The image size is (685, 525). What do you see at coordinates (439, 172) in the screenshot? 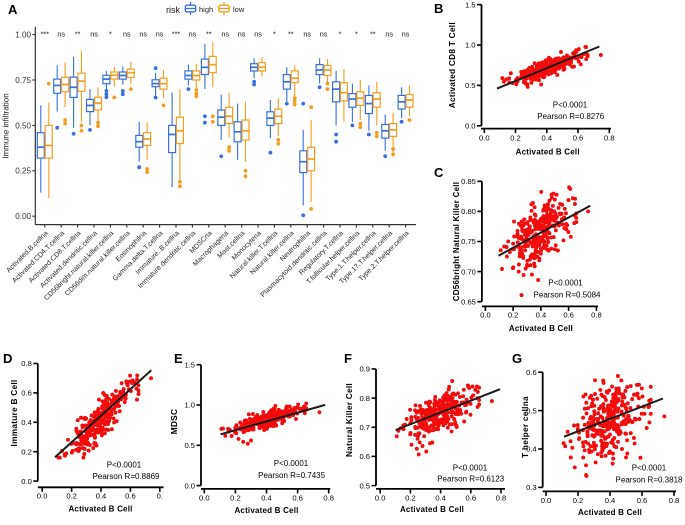
I see `svg-text: C` at bounding box center [439, 172].